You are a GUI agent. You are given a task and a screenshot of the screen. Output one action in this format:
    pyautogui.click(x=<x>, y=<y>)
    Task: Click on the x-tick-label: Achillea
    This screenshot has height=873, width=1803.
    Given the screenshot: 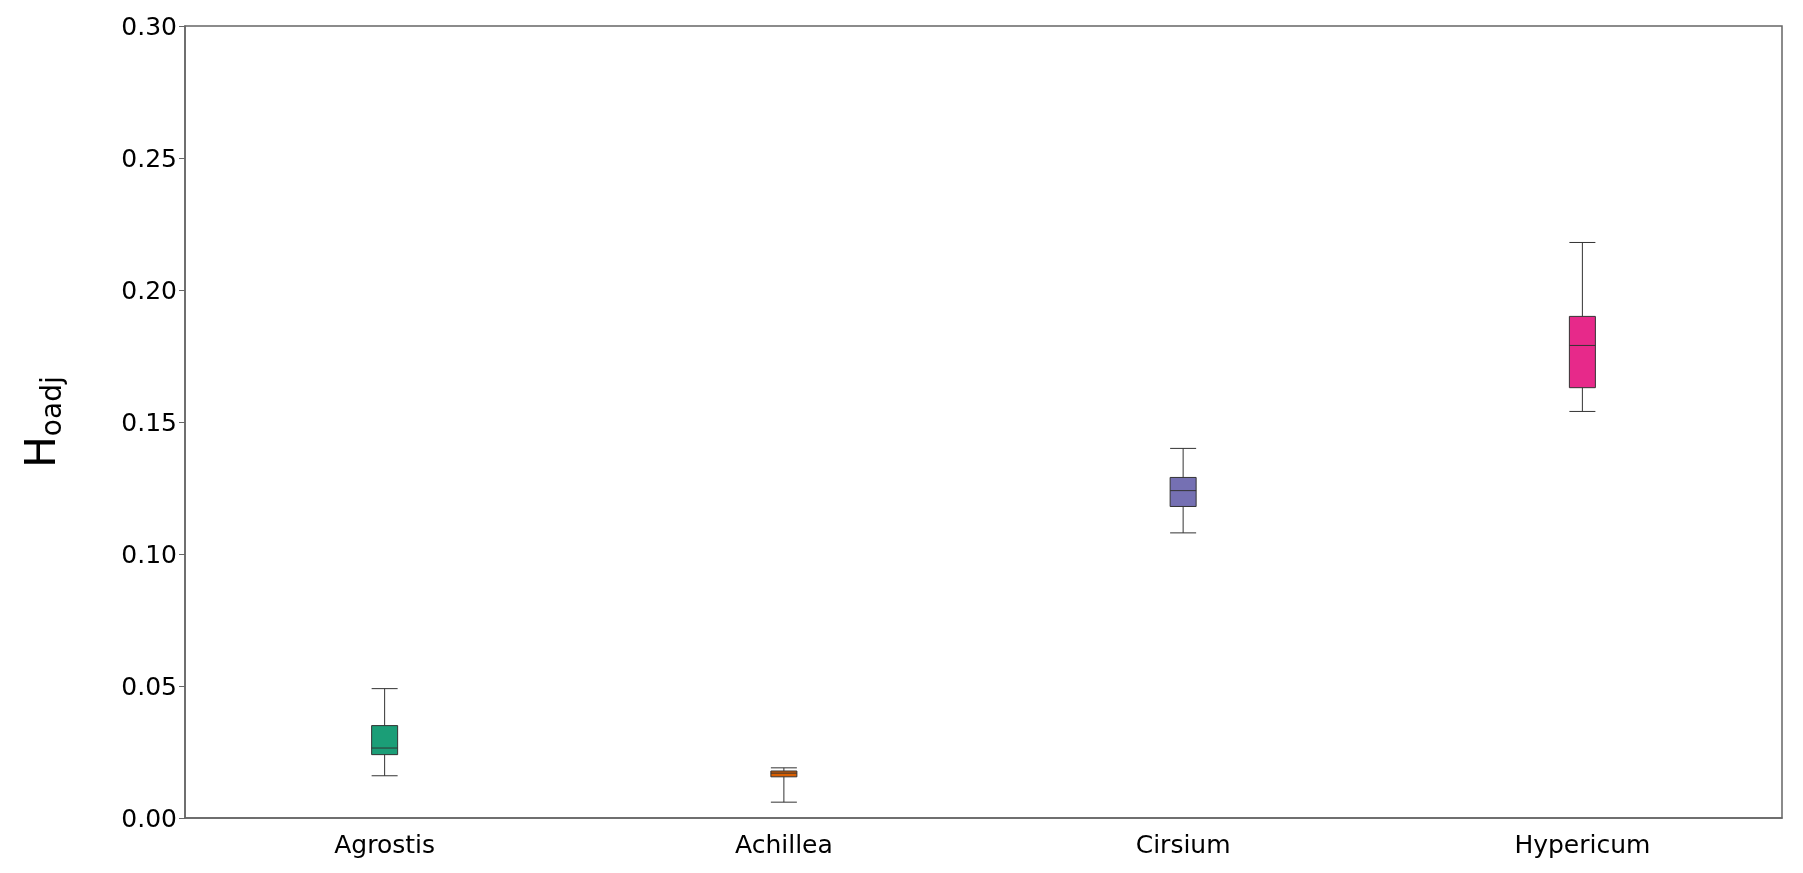 What is the action you would take?
    pyautogui.click(x=783, y=844)
    